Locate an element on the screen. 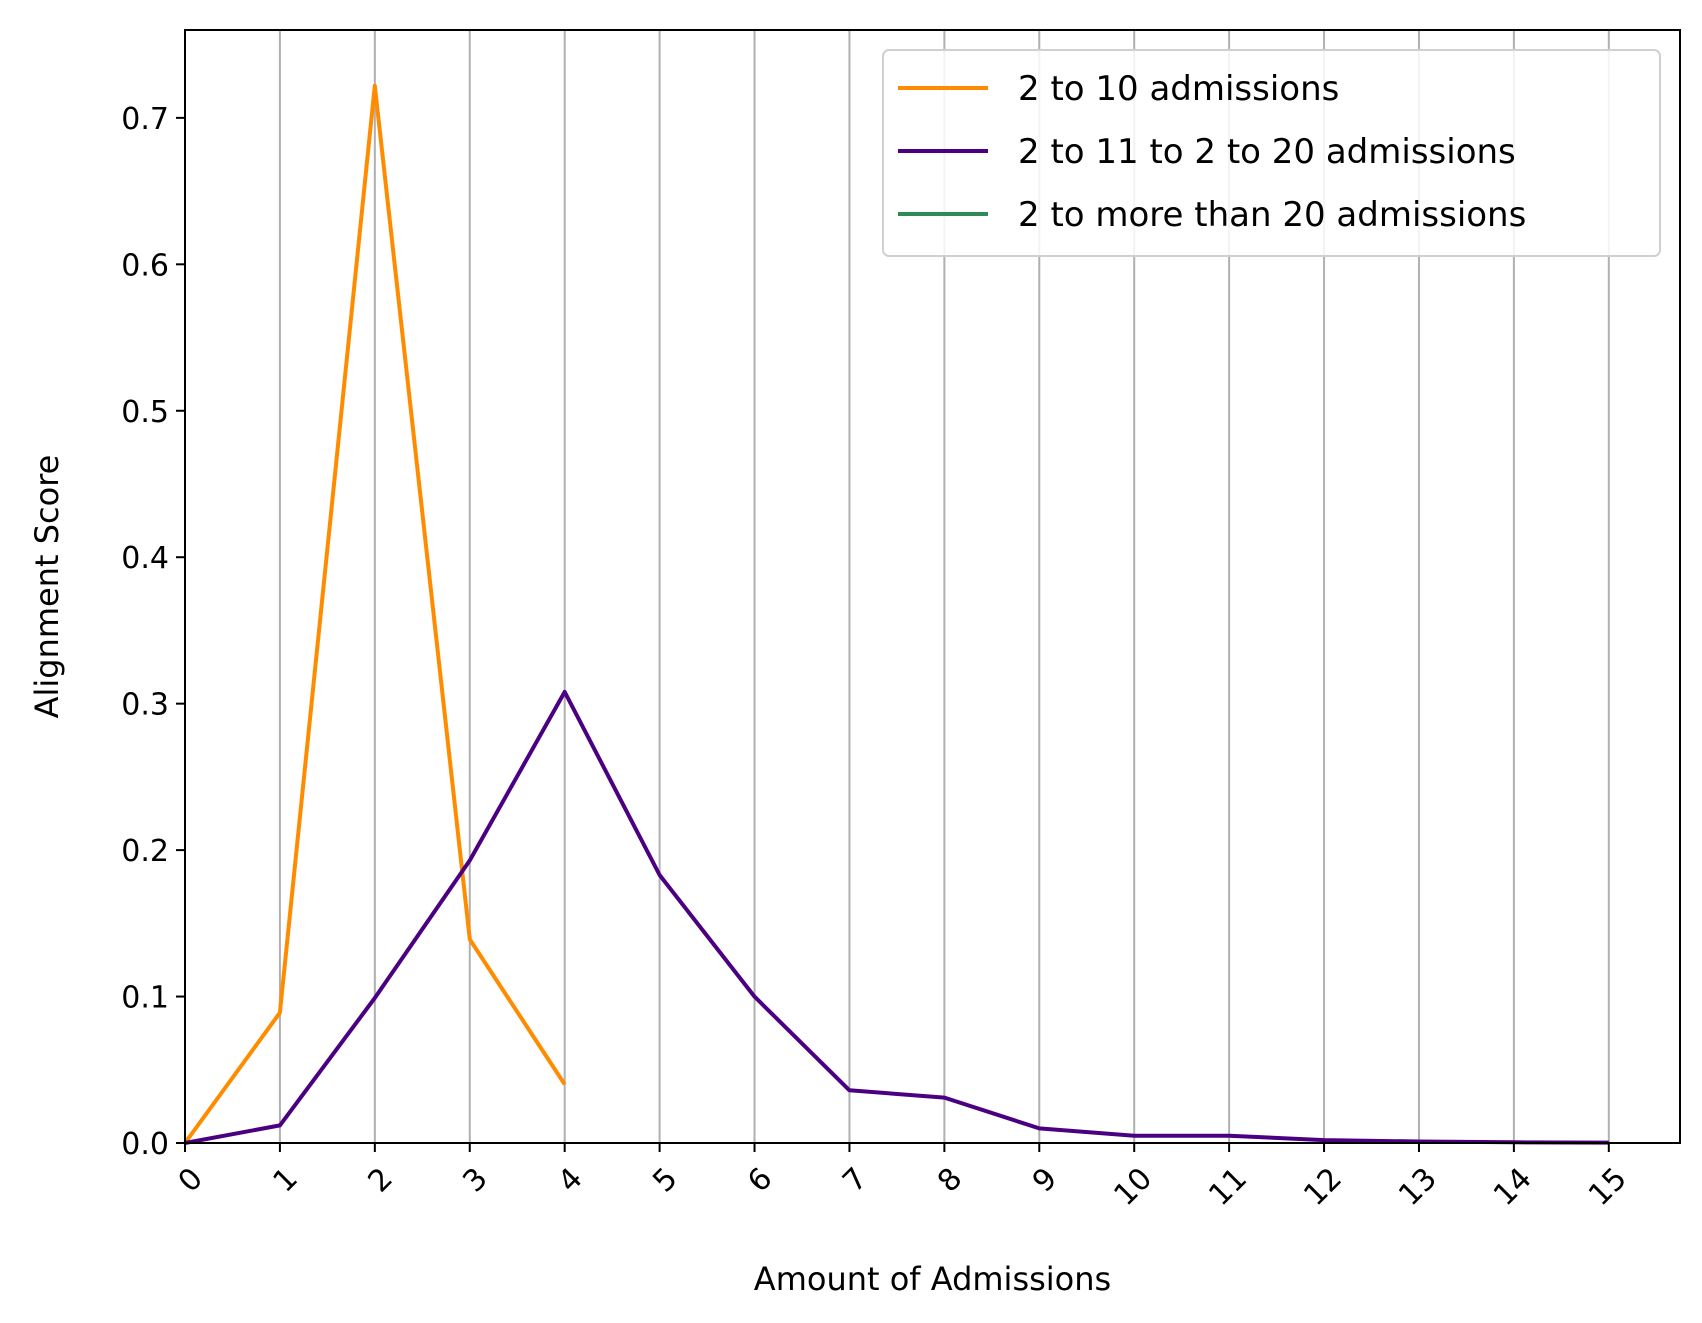 This screenshot has width=1702, height=1323. y-tick-label-1: 0.1 is located at coordinates (145, 998).